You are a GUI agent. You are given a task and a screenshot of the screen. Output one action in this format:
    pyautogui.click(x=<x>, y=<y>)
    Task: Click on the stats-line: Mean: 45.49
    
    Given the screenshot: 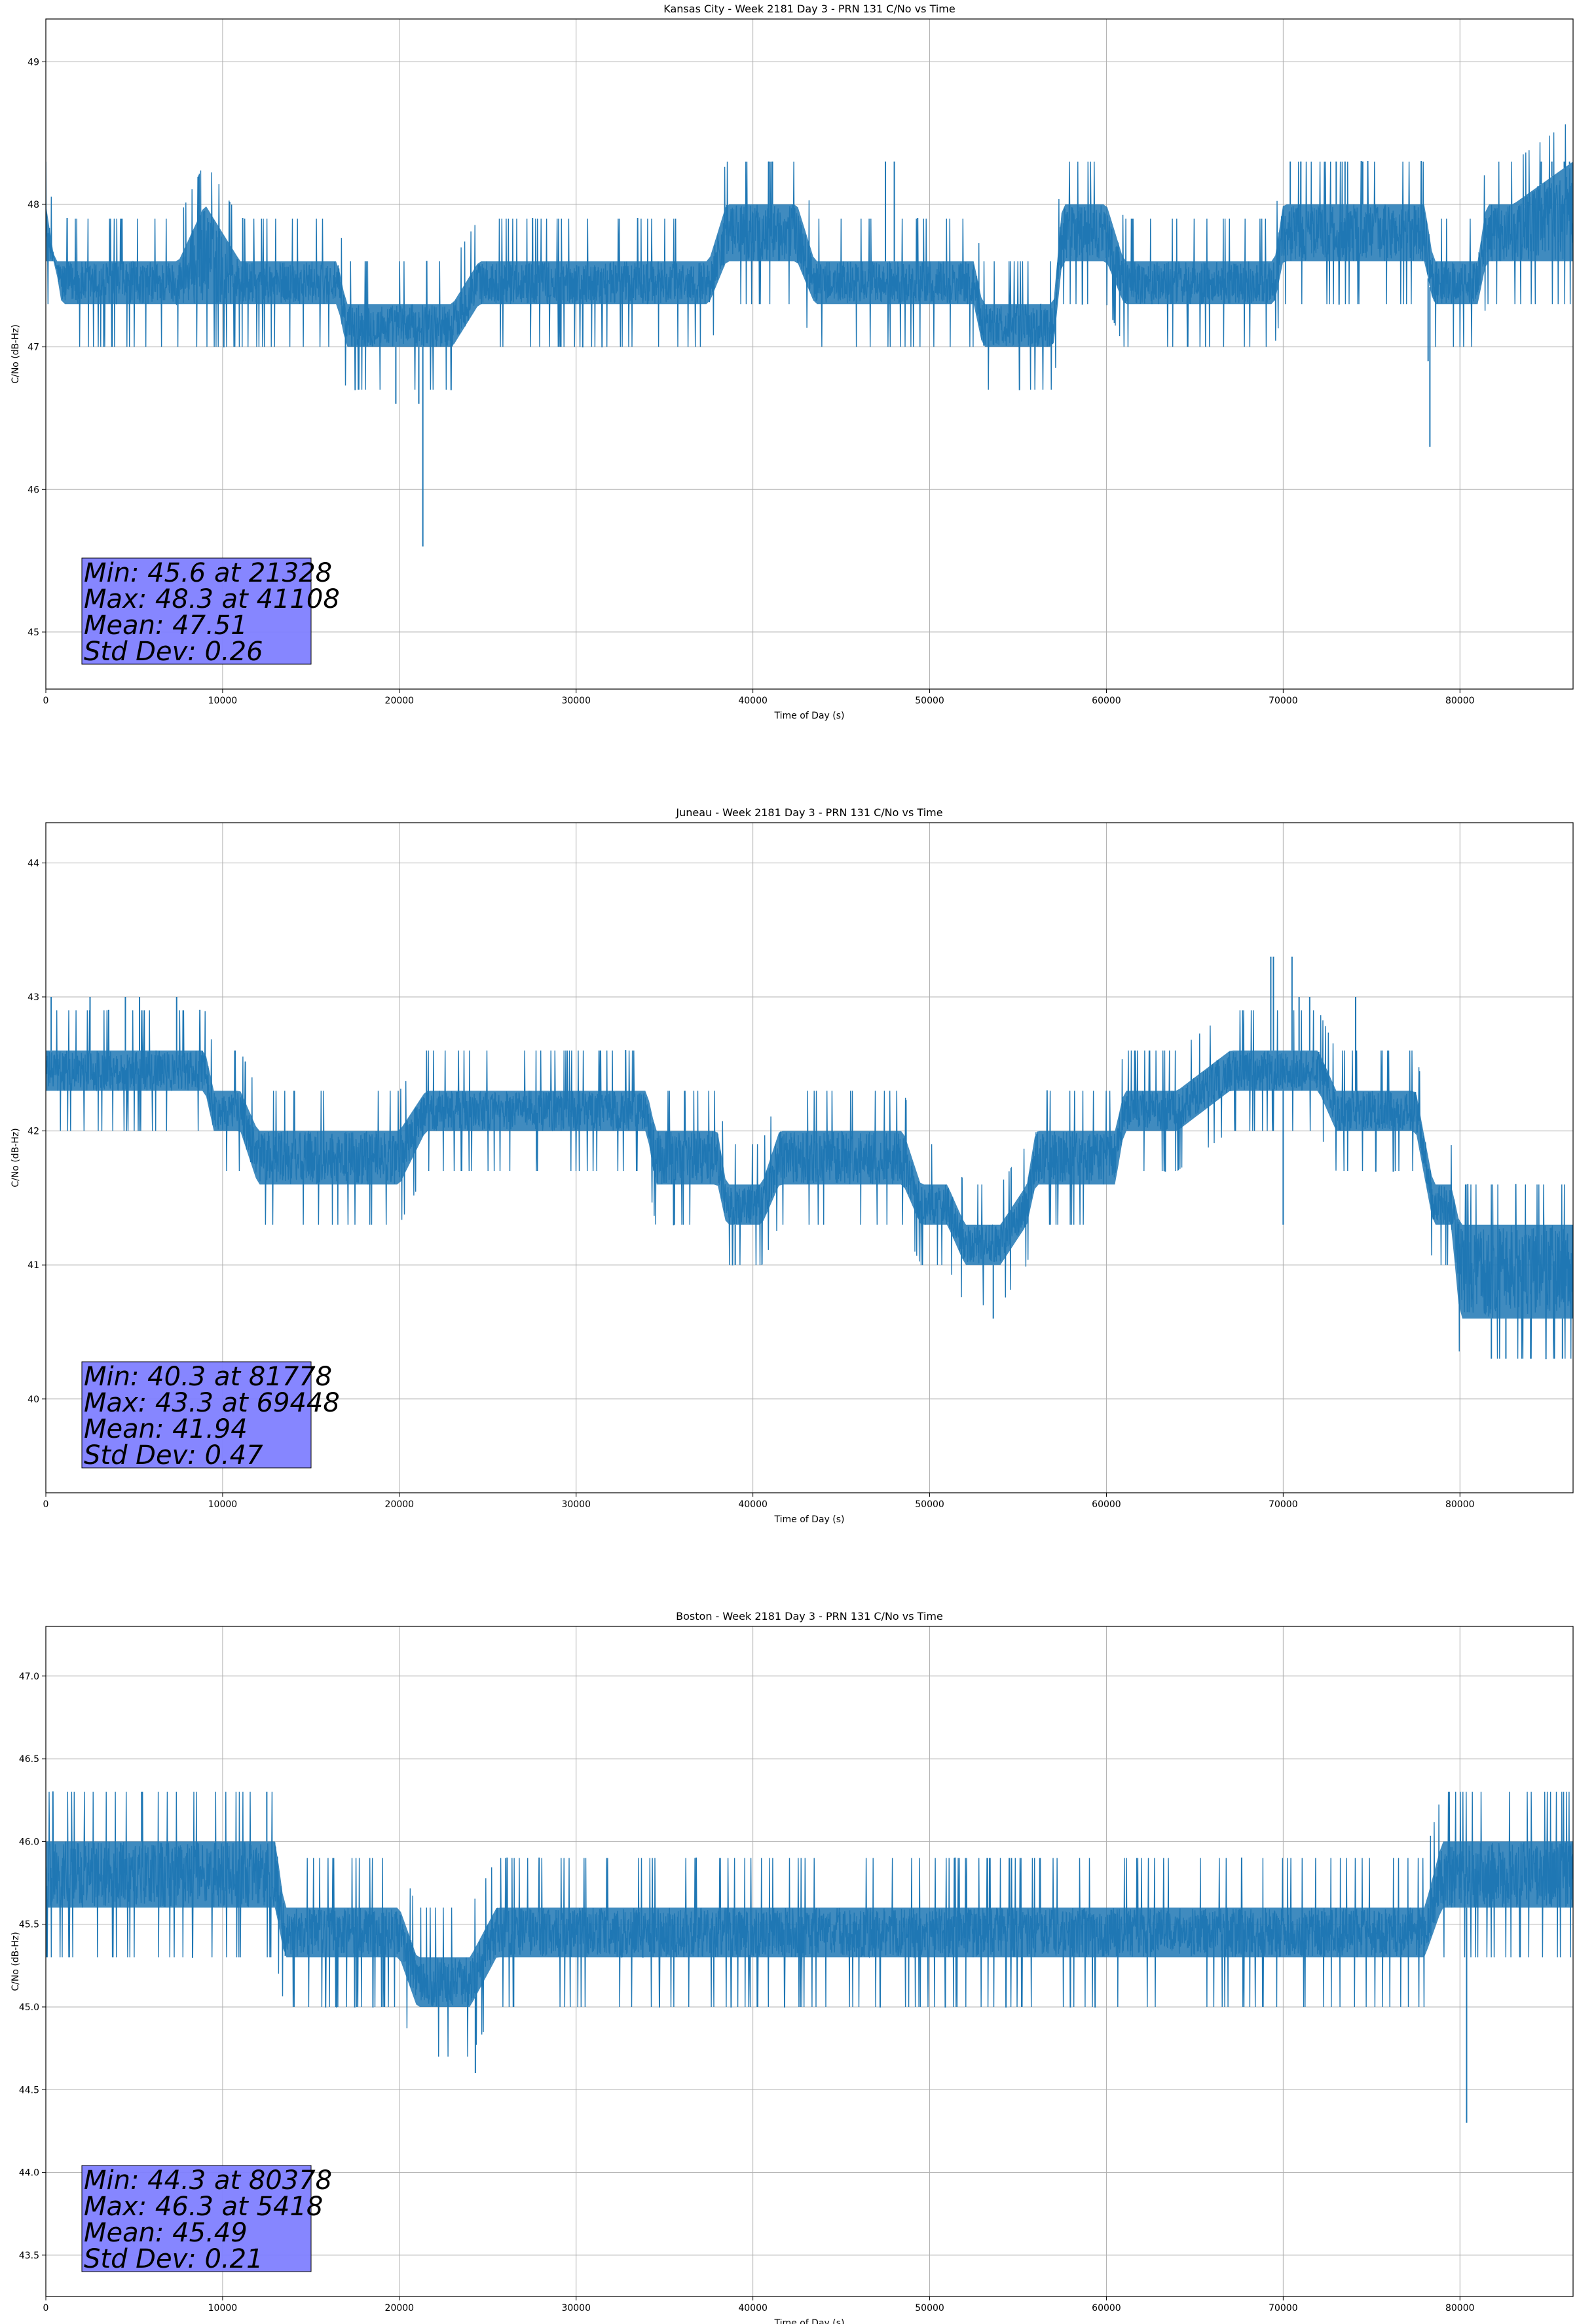 What is the action you would take?
    pyautogui.click(x=166, y=2233)
    